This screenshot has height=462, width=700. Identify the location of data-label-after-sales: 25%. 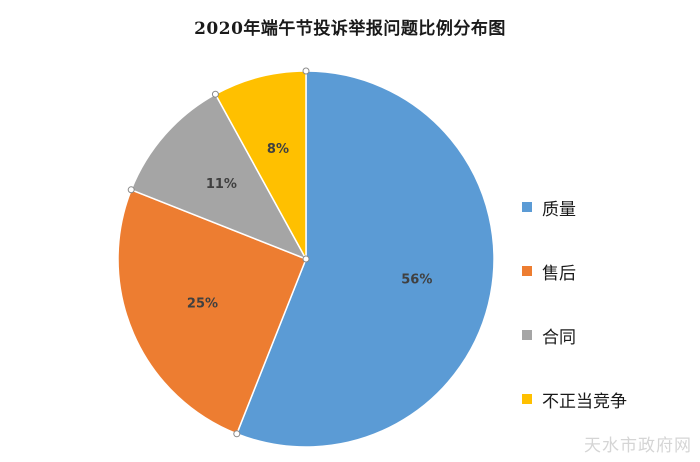
(202, 303).